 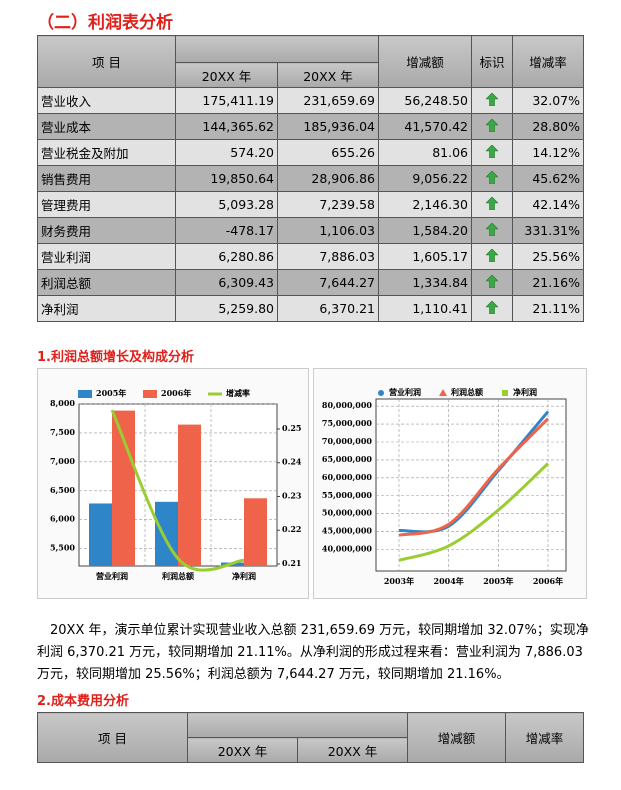 I want to click on title: （二）利润表分析, so click(x=105, y=23).